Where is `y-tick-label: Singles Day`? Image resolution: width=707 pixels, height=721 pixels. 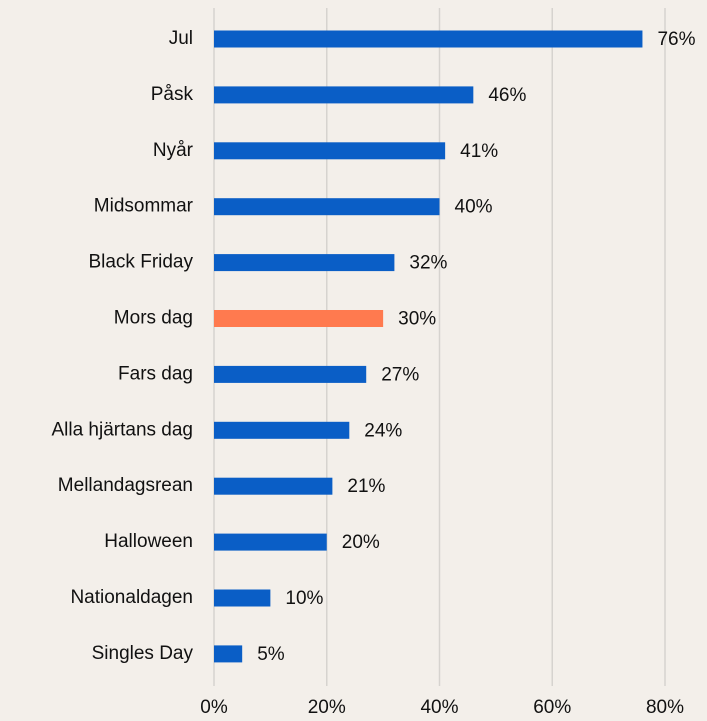
y-tick-label: Singles Day is located at coordinates (143, 653).